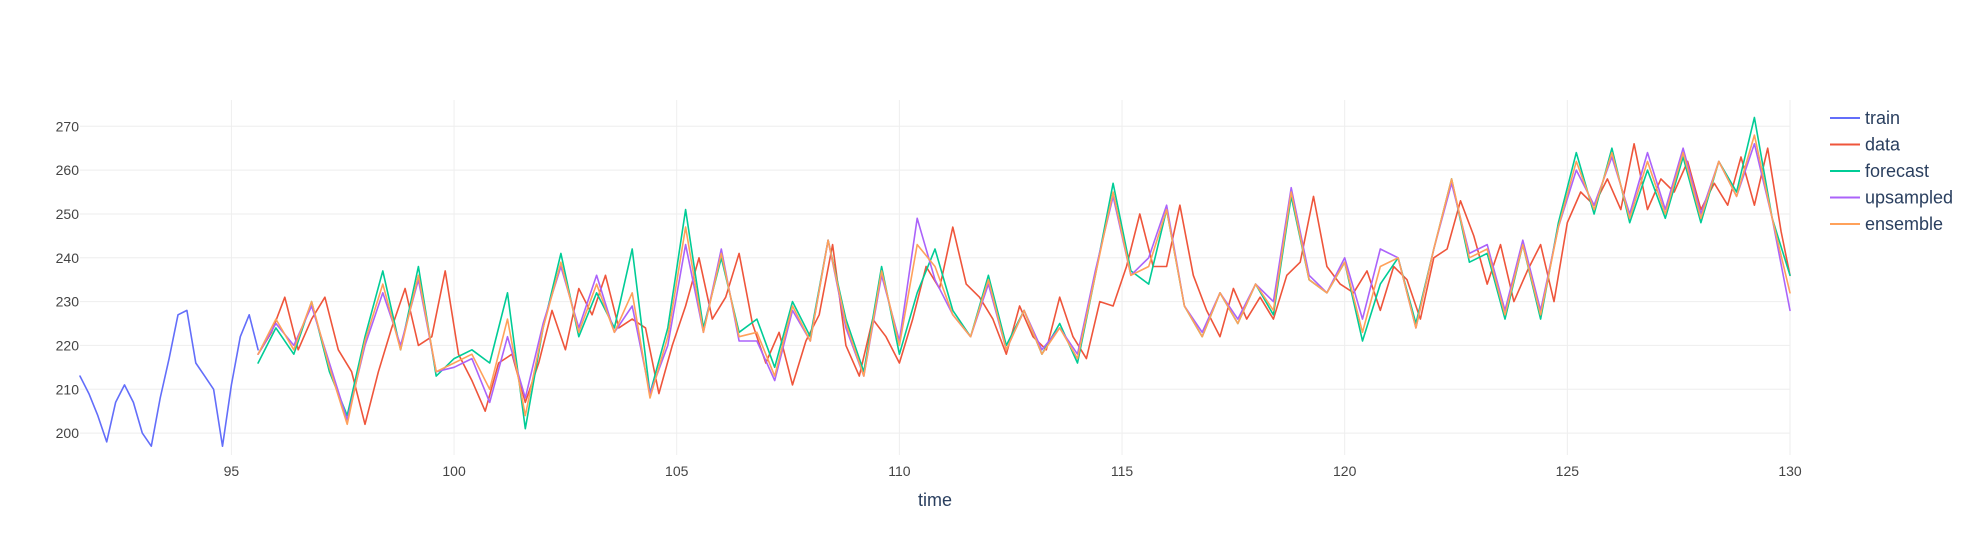 Image resolution: width=1980 pixels, height=545 pixels. Describe the element at coordinates (68, 389) in the screenshot. I see `y-tick-label: 210` at that location.